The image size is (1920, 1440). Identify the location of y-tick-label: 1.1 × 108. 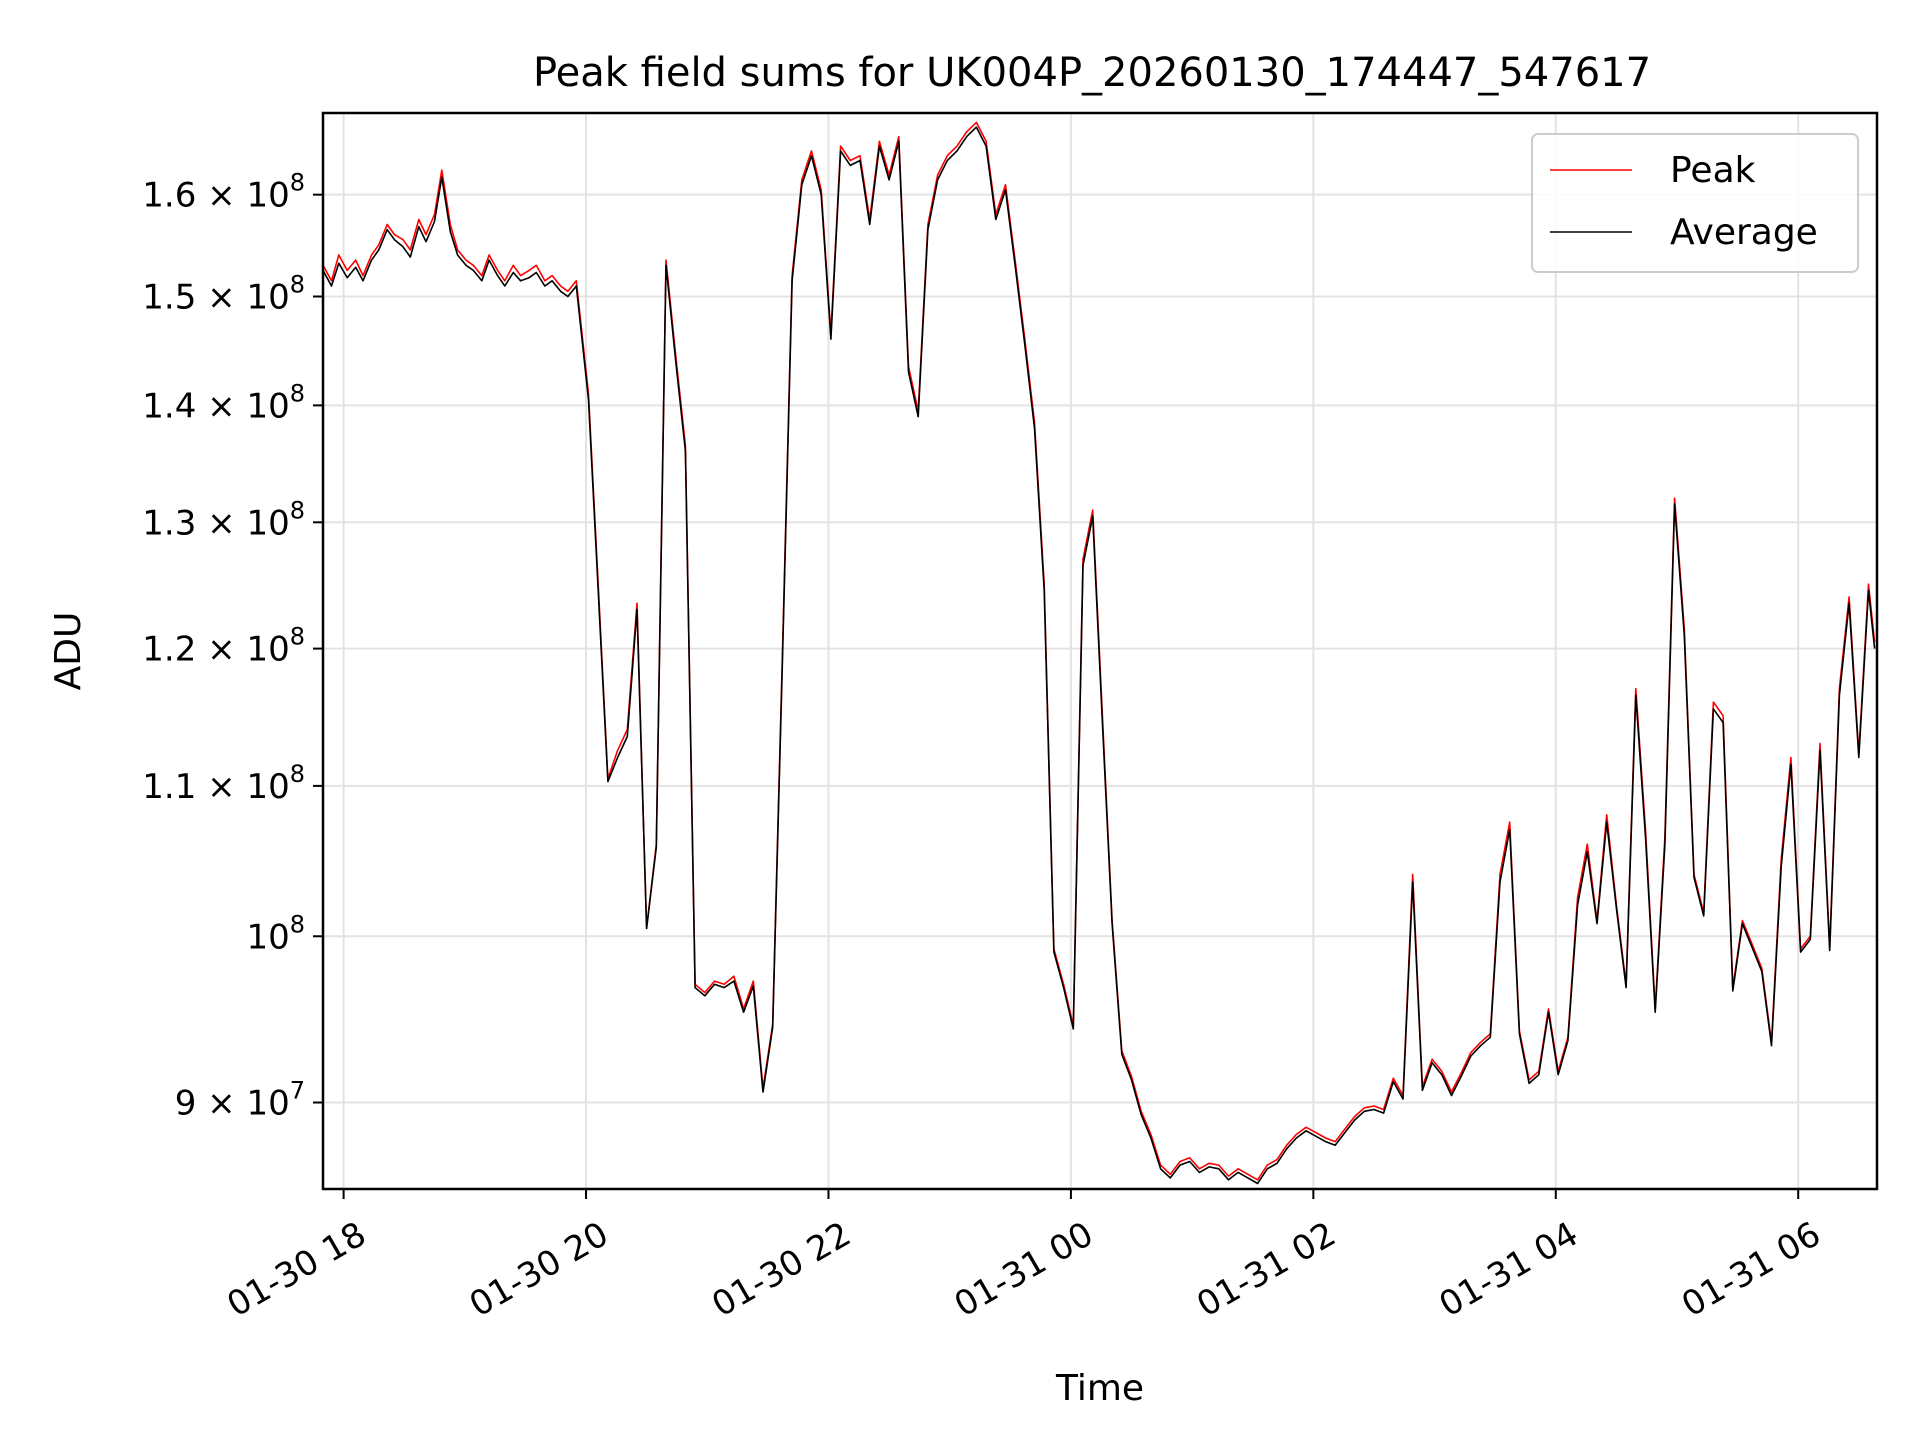
(223, 783).